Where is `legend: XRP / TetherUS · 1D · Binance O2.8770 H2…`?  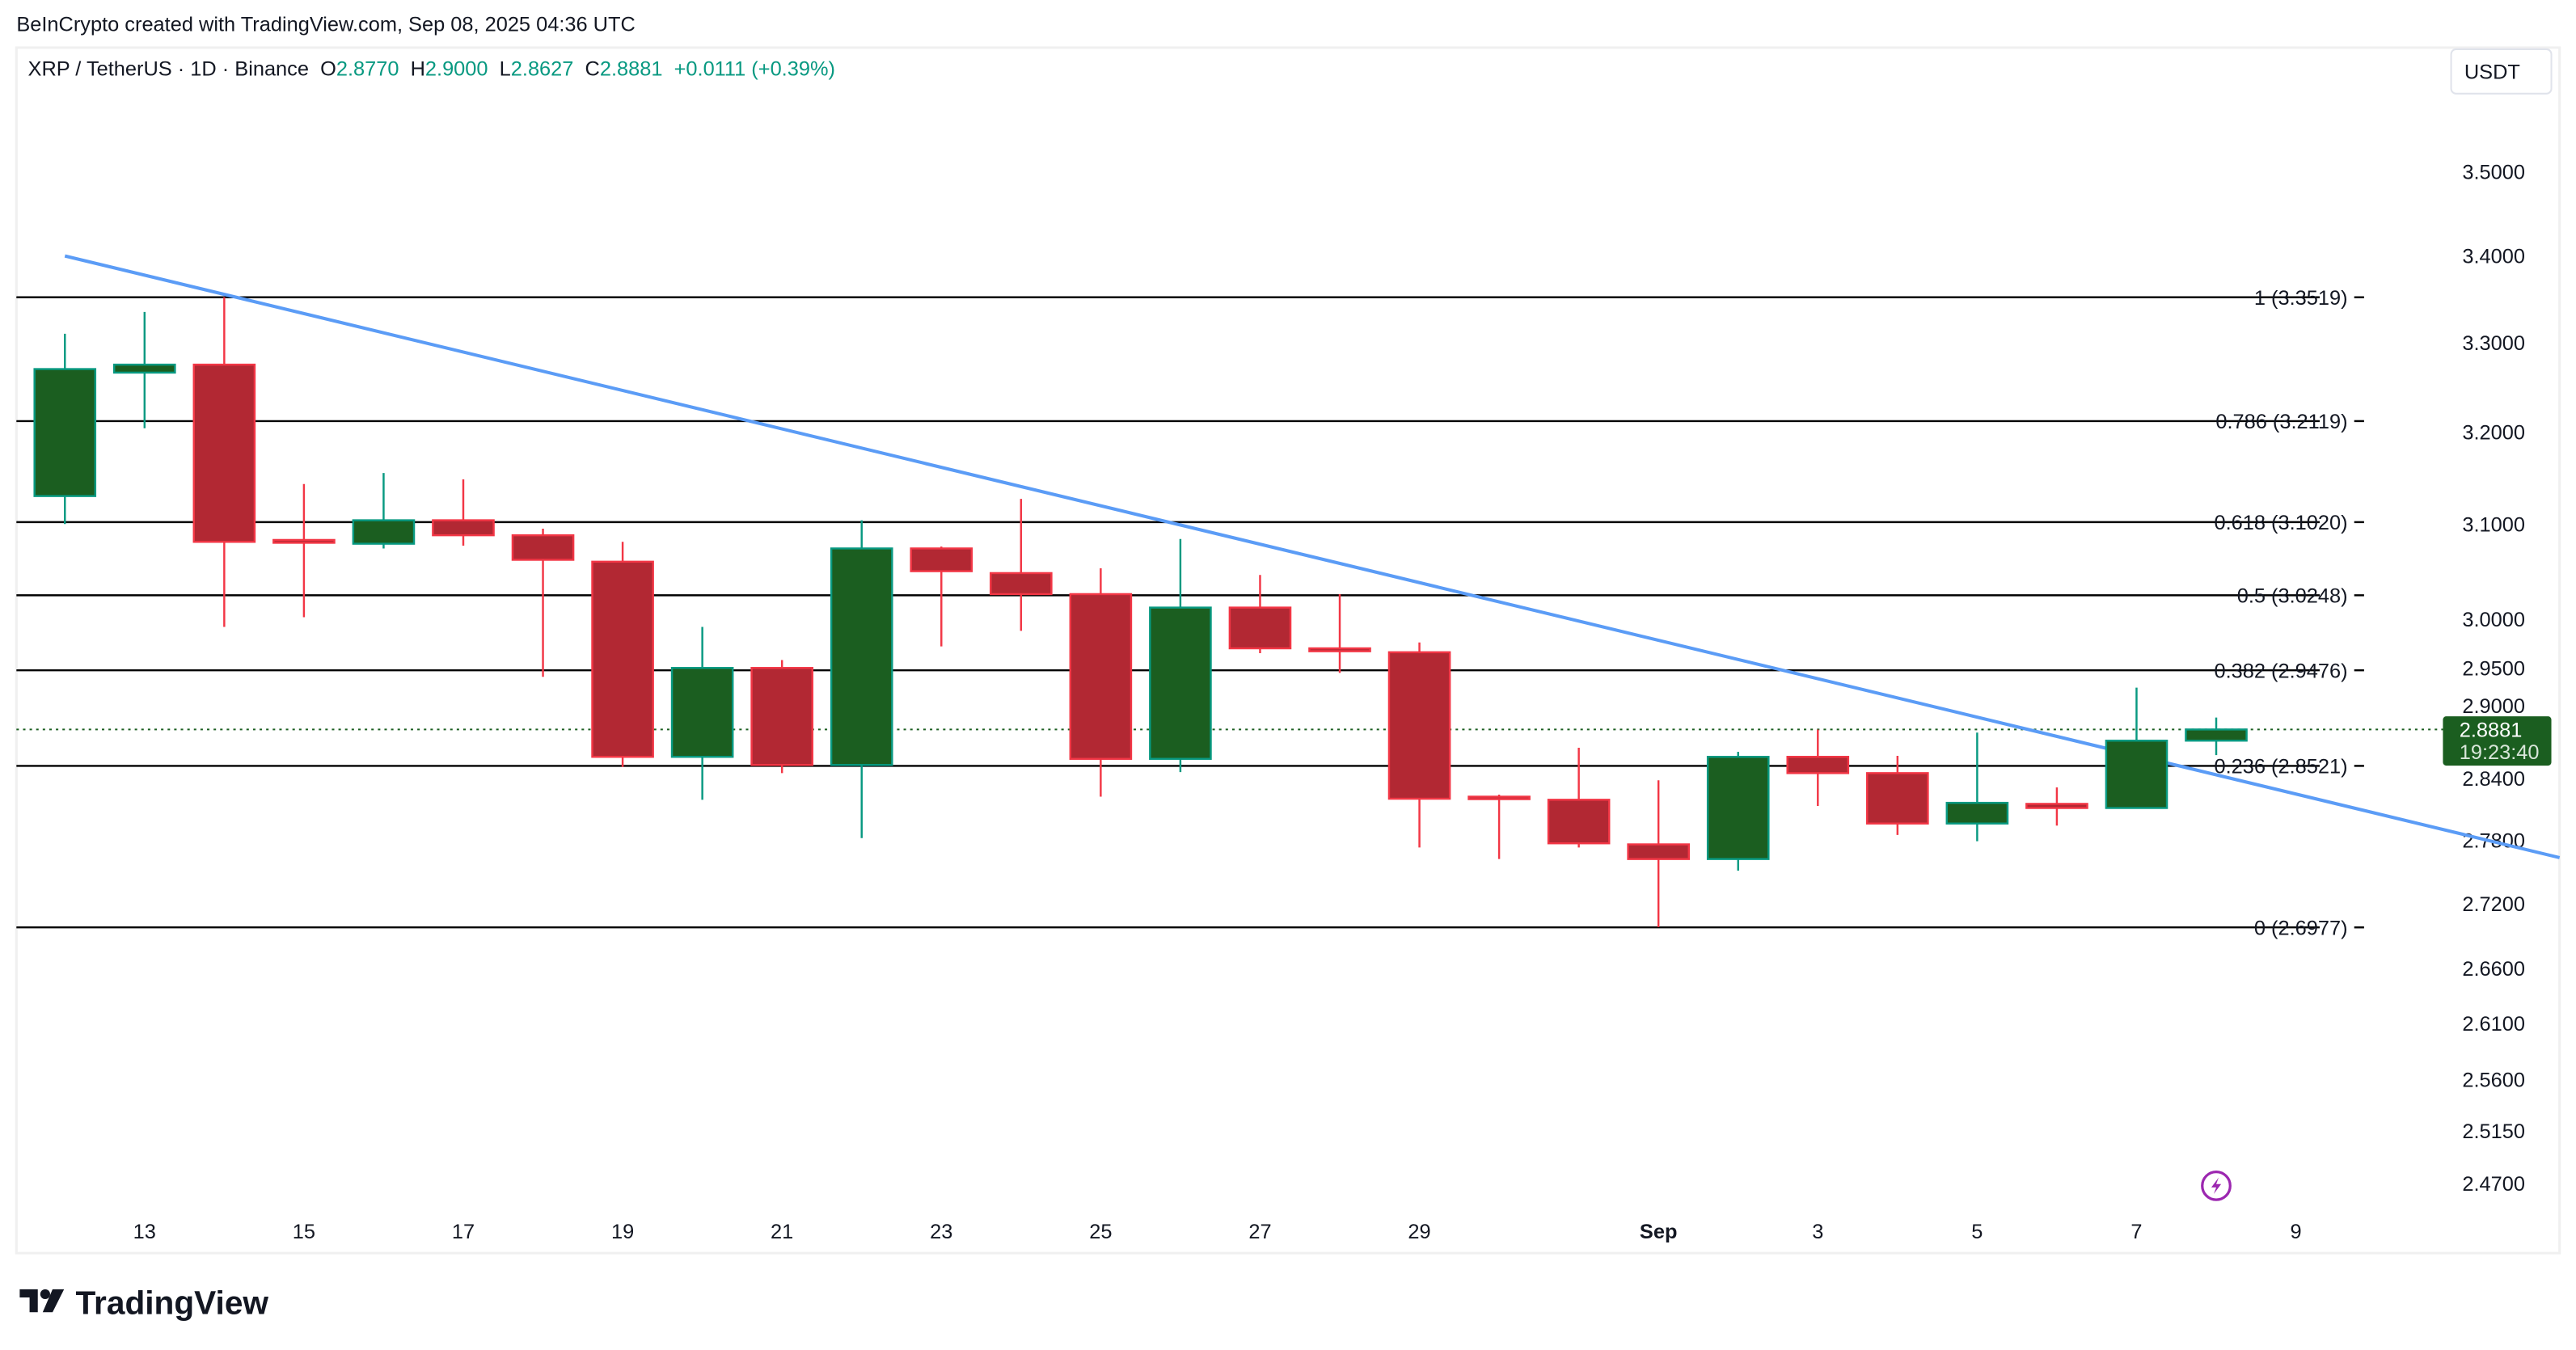
legend: XRP / TetherUS · 1D · Binance O2.8770 H2… is located at coordinates (431, 68).